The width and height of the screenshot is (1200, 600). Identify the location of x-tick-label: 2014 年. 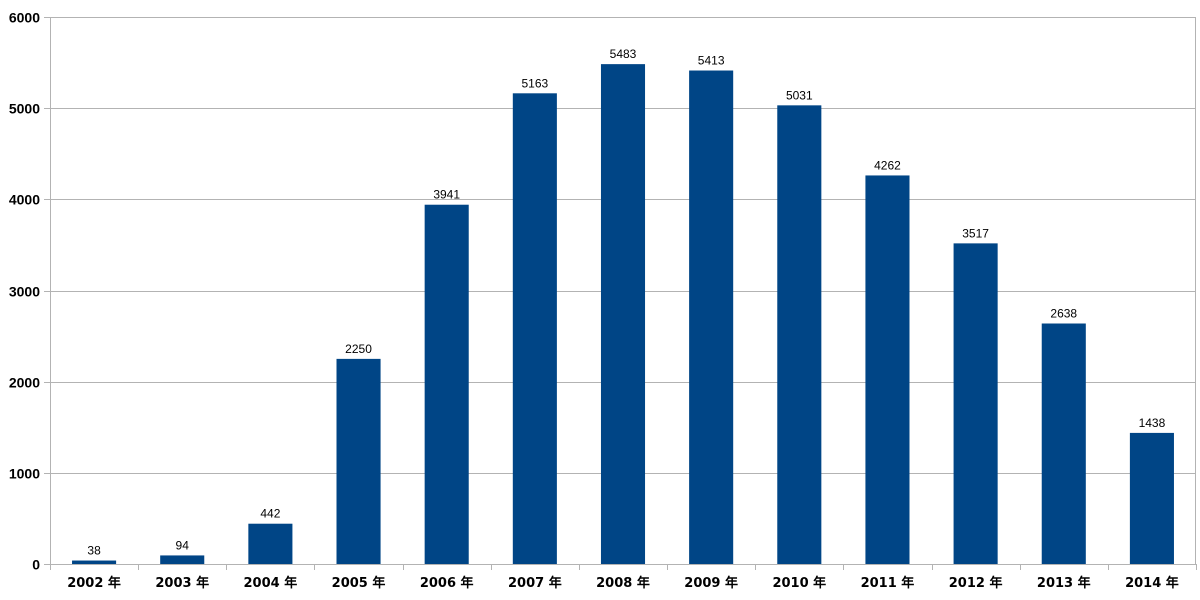
(1152, 583).